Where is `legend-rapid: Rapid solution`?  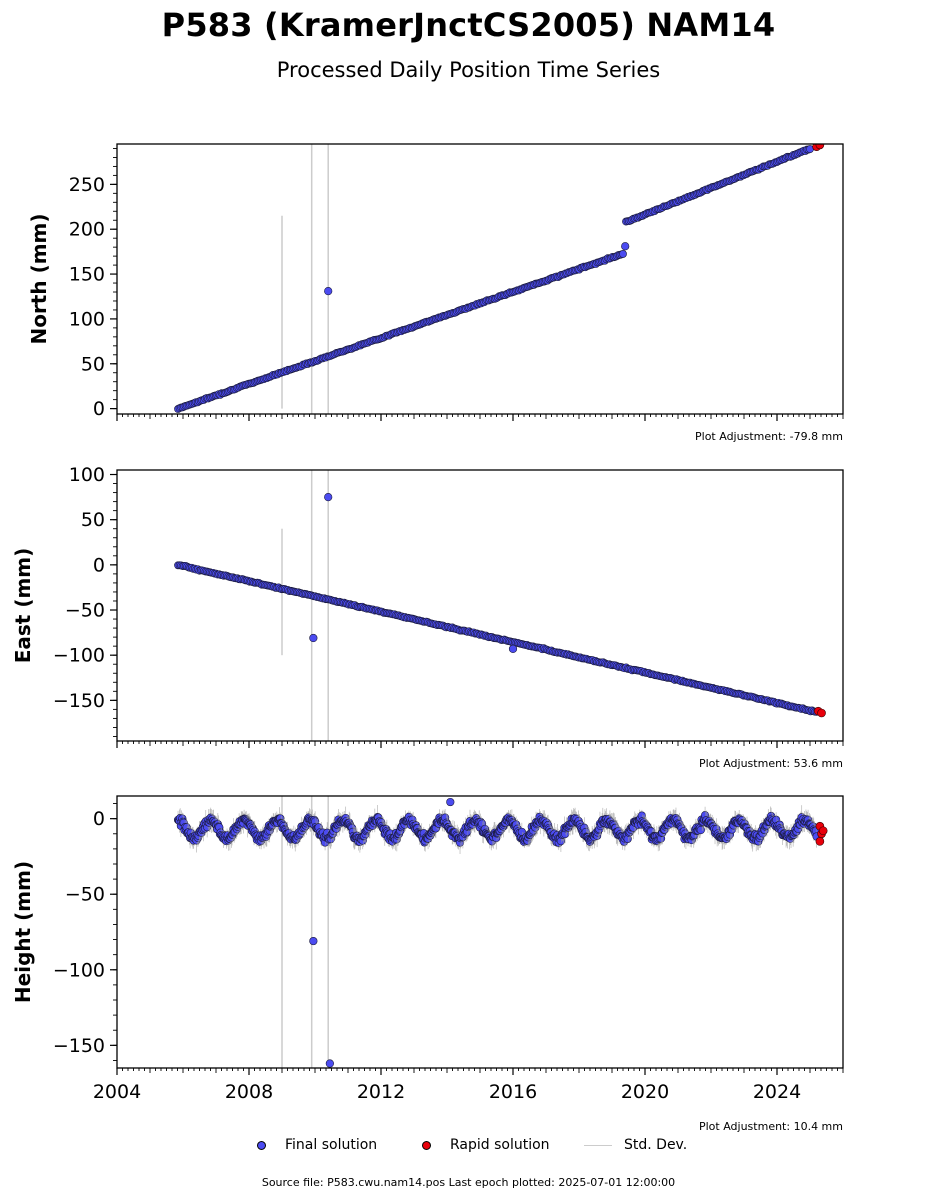
legend-rapid: Rapid solution is located at coordinates (486, 1145).